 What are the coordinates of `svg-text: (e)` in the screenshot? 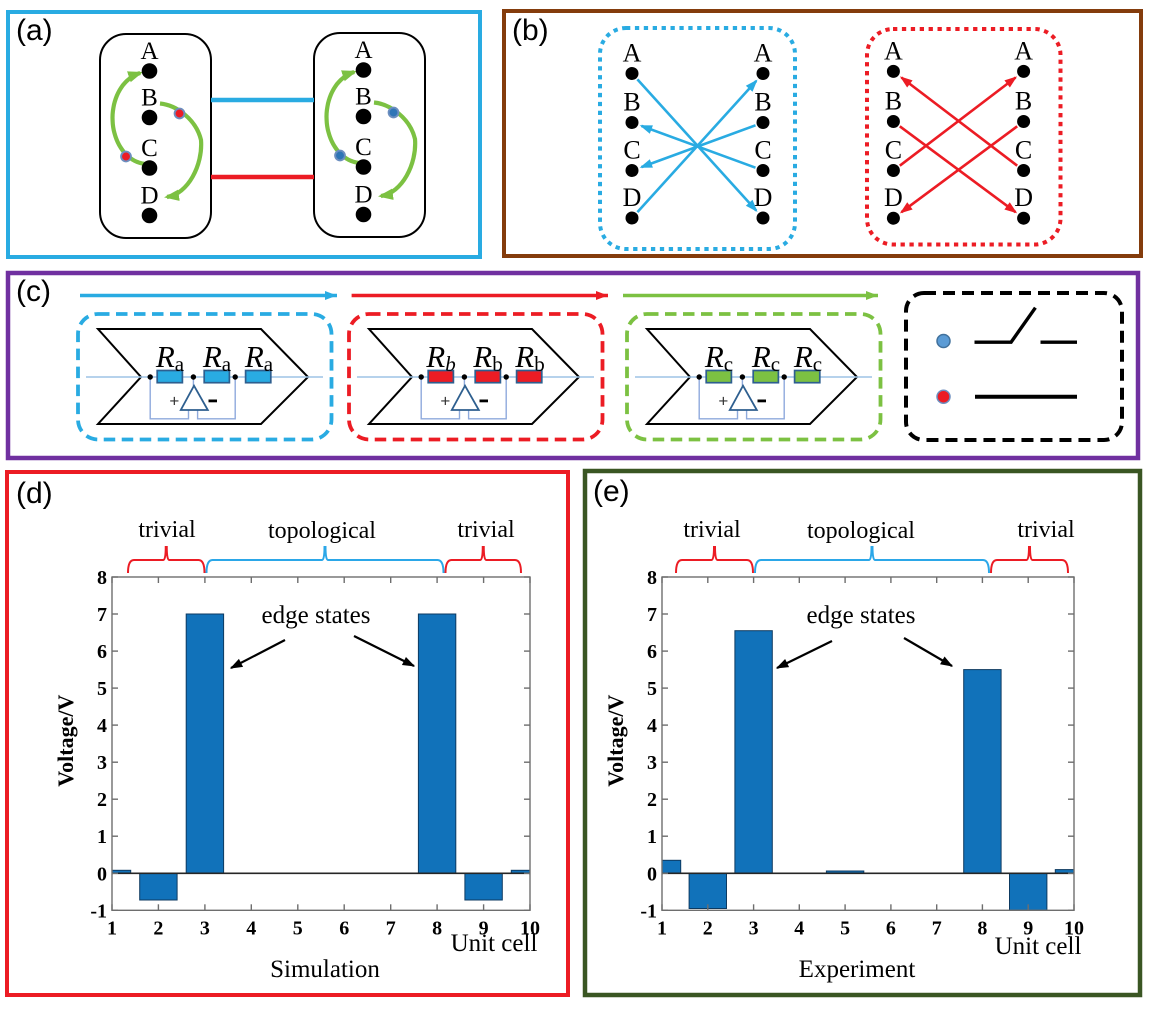 It's located at (611, 491).